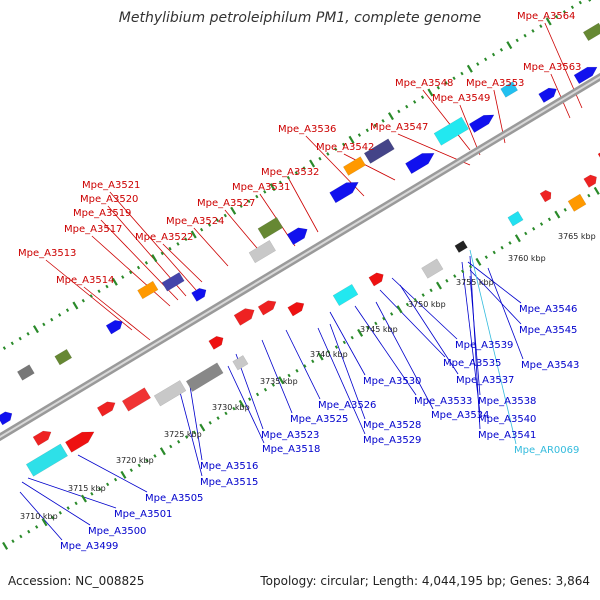 The image size is (600, 600). I want to click on gene-label-bottom: Mpe_A3505, so click(174, 498).